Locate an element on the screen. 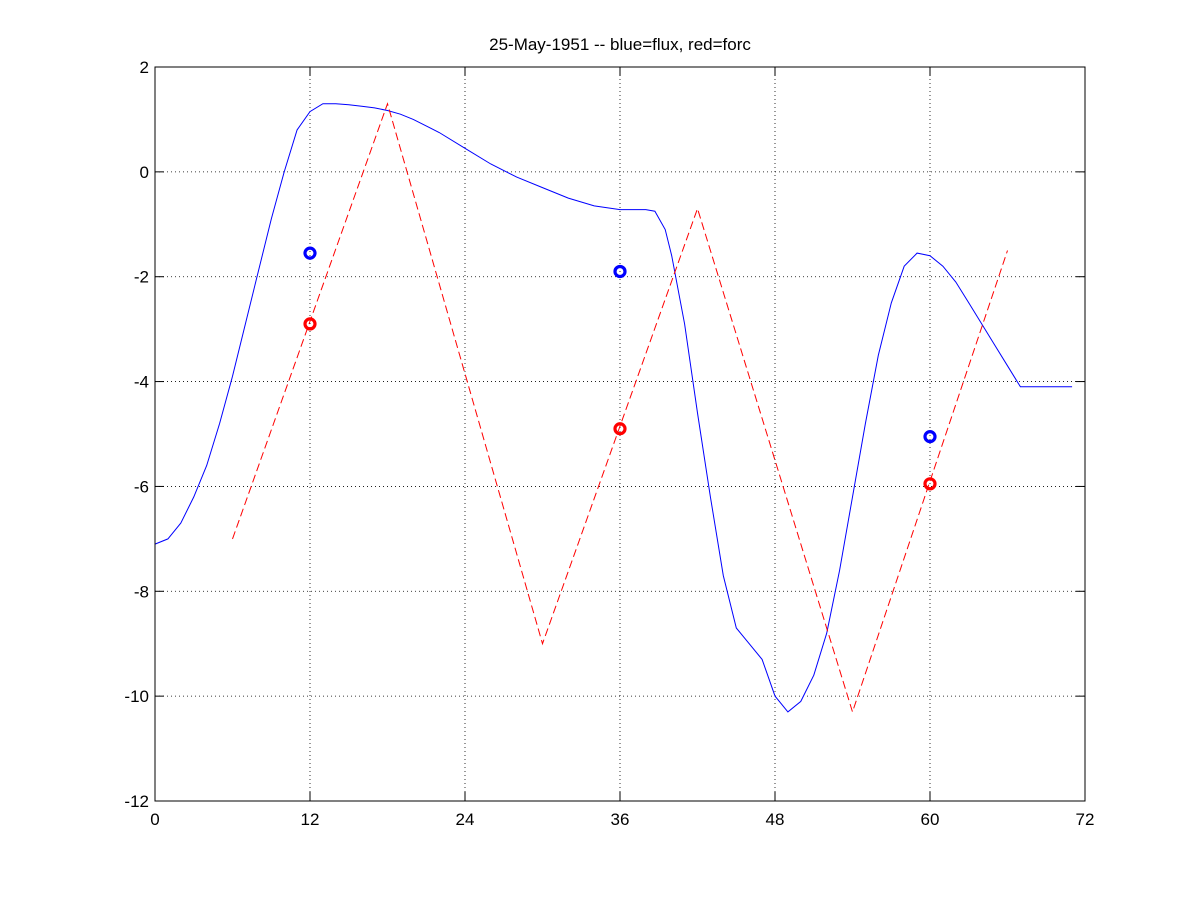  marker-layer is located at coordinates (620, 368).